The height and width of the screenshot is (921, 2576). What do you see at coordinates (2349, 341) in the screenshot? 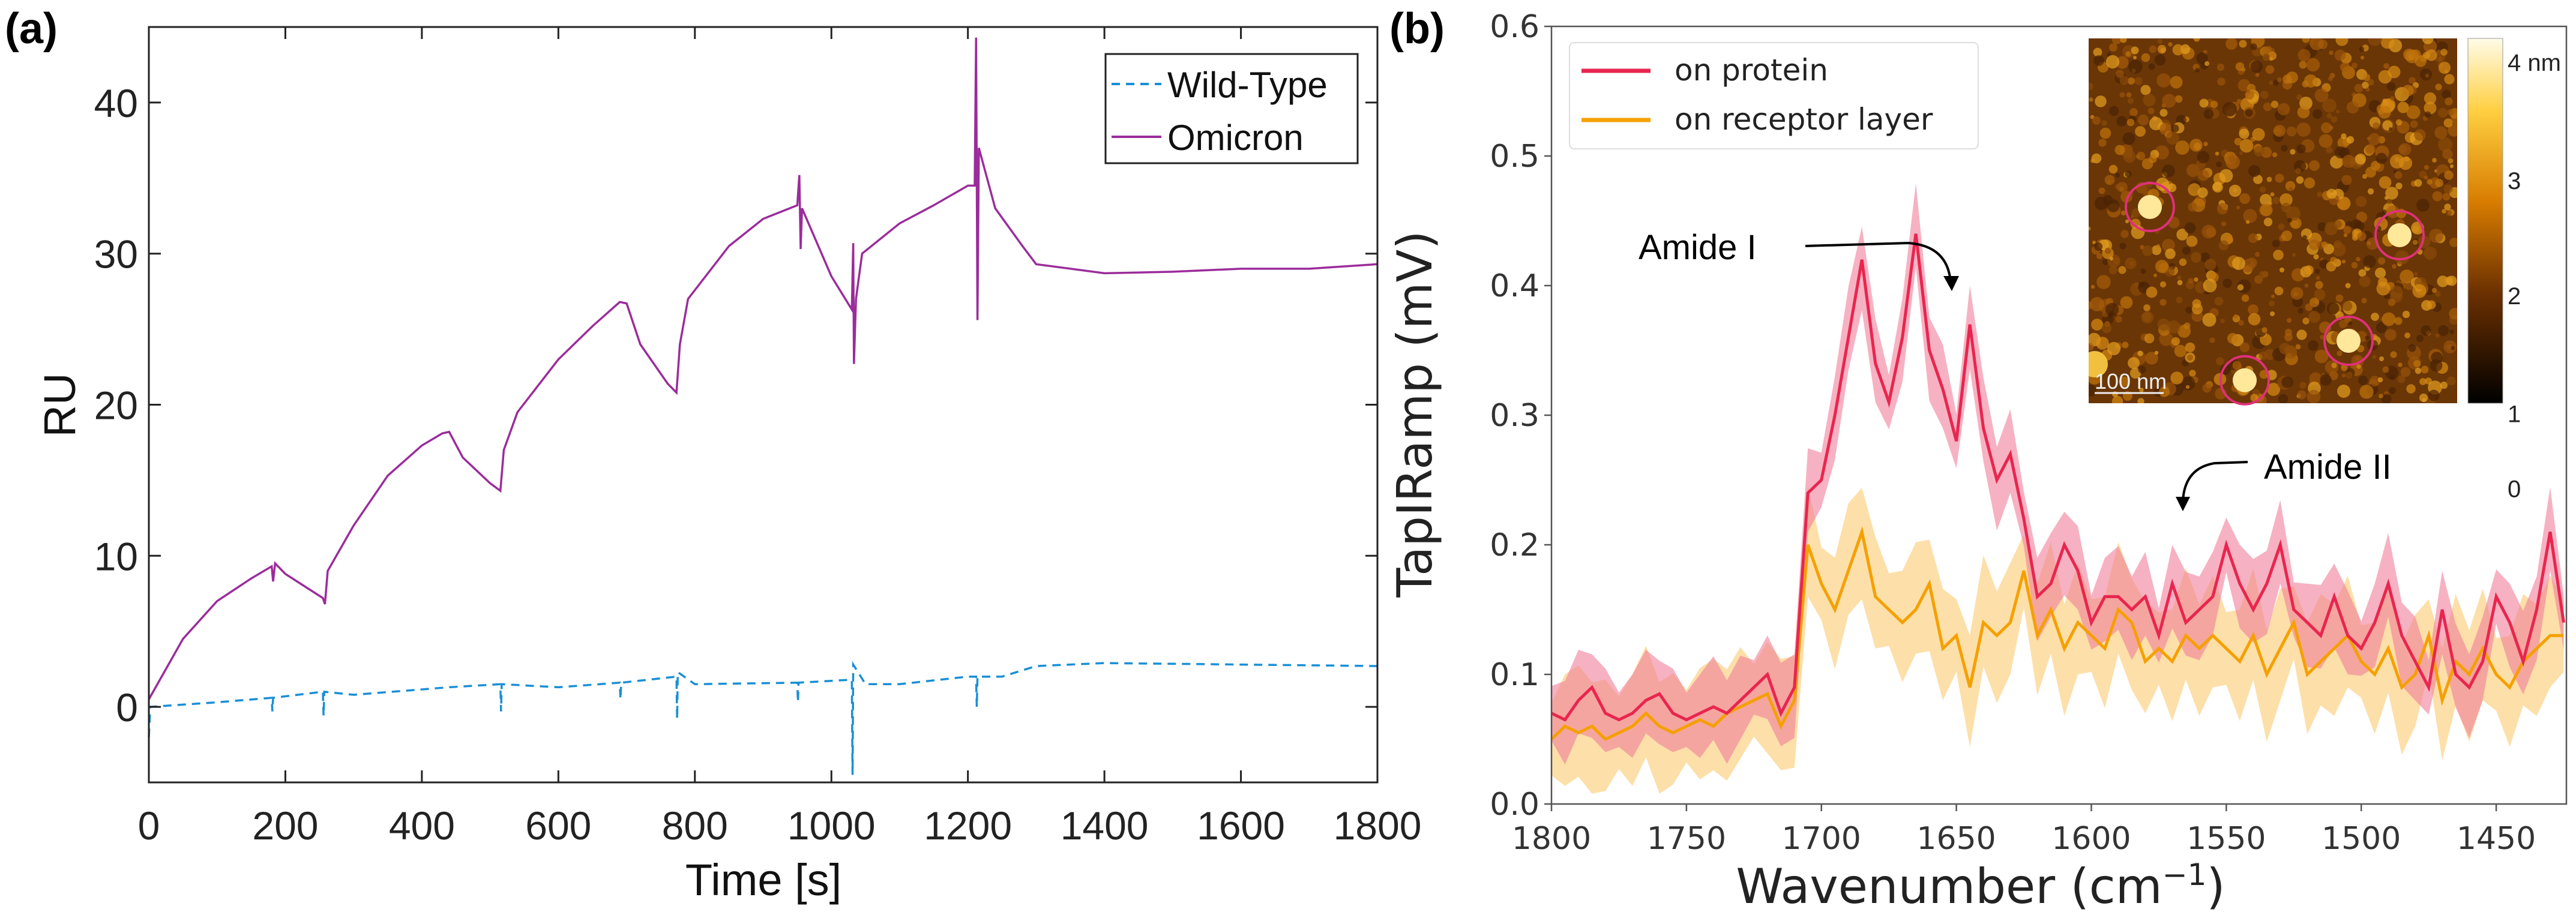
I see `afm-particle` at bounding box center [2349, 341].